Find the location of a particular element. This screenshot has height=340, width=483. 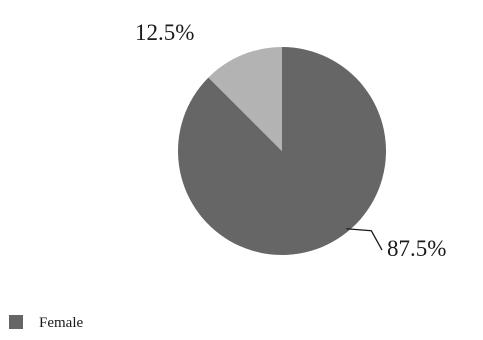

pie-slice-other is located at coordinates (245, 99).